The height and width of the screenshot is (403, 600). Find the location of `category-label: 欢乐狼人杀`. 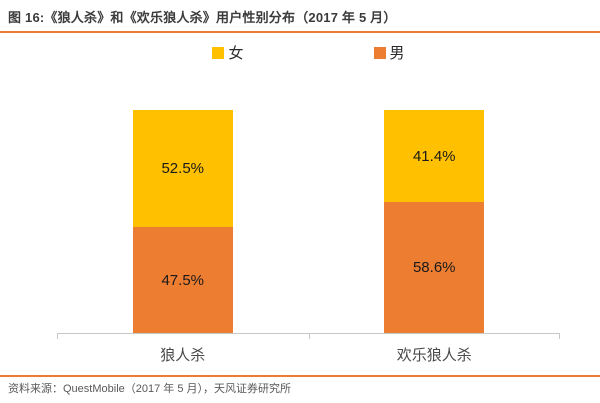

category-label: 欢乐狼人杀 is located at coordinates (434, 355).